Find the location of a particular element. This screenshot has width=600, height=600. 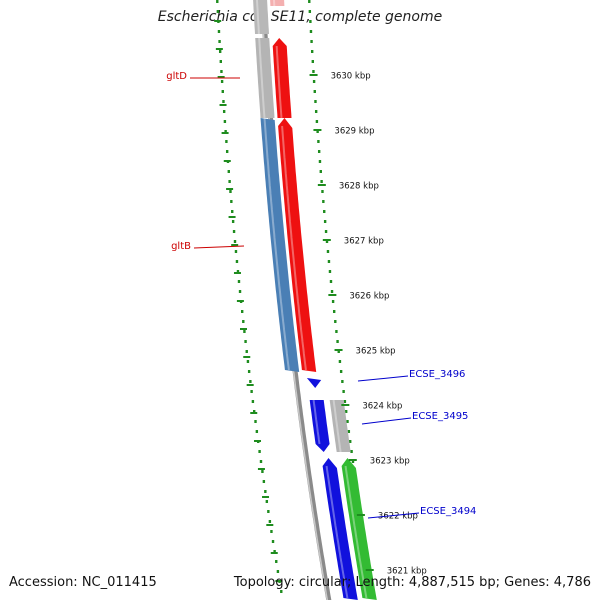

gene-red-a is located at coordinates (282, 78).